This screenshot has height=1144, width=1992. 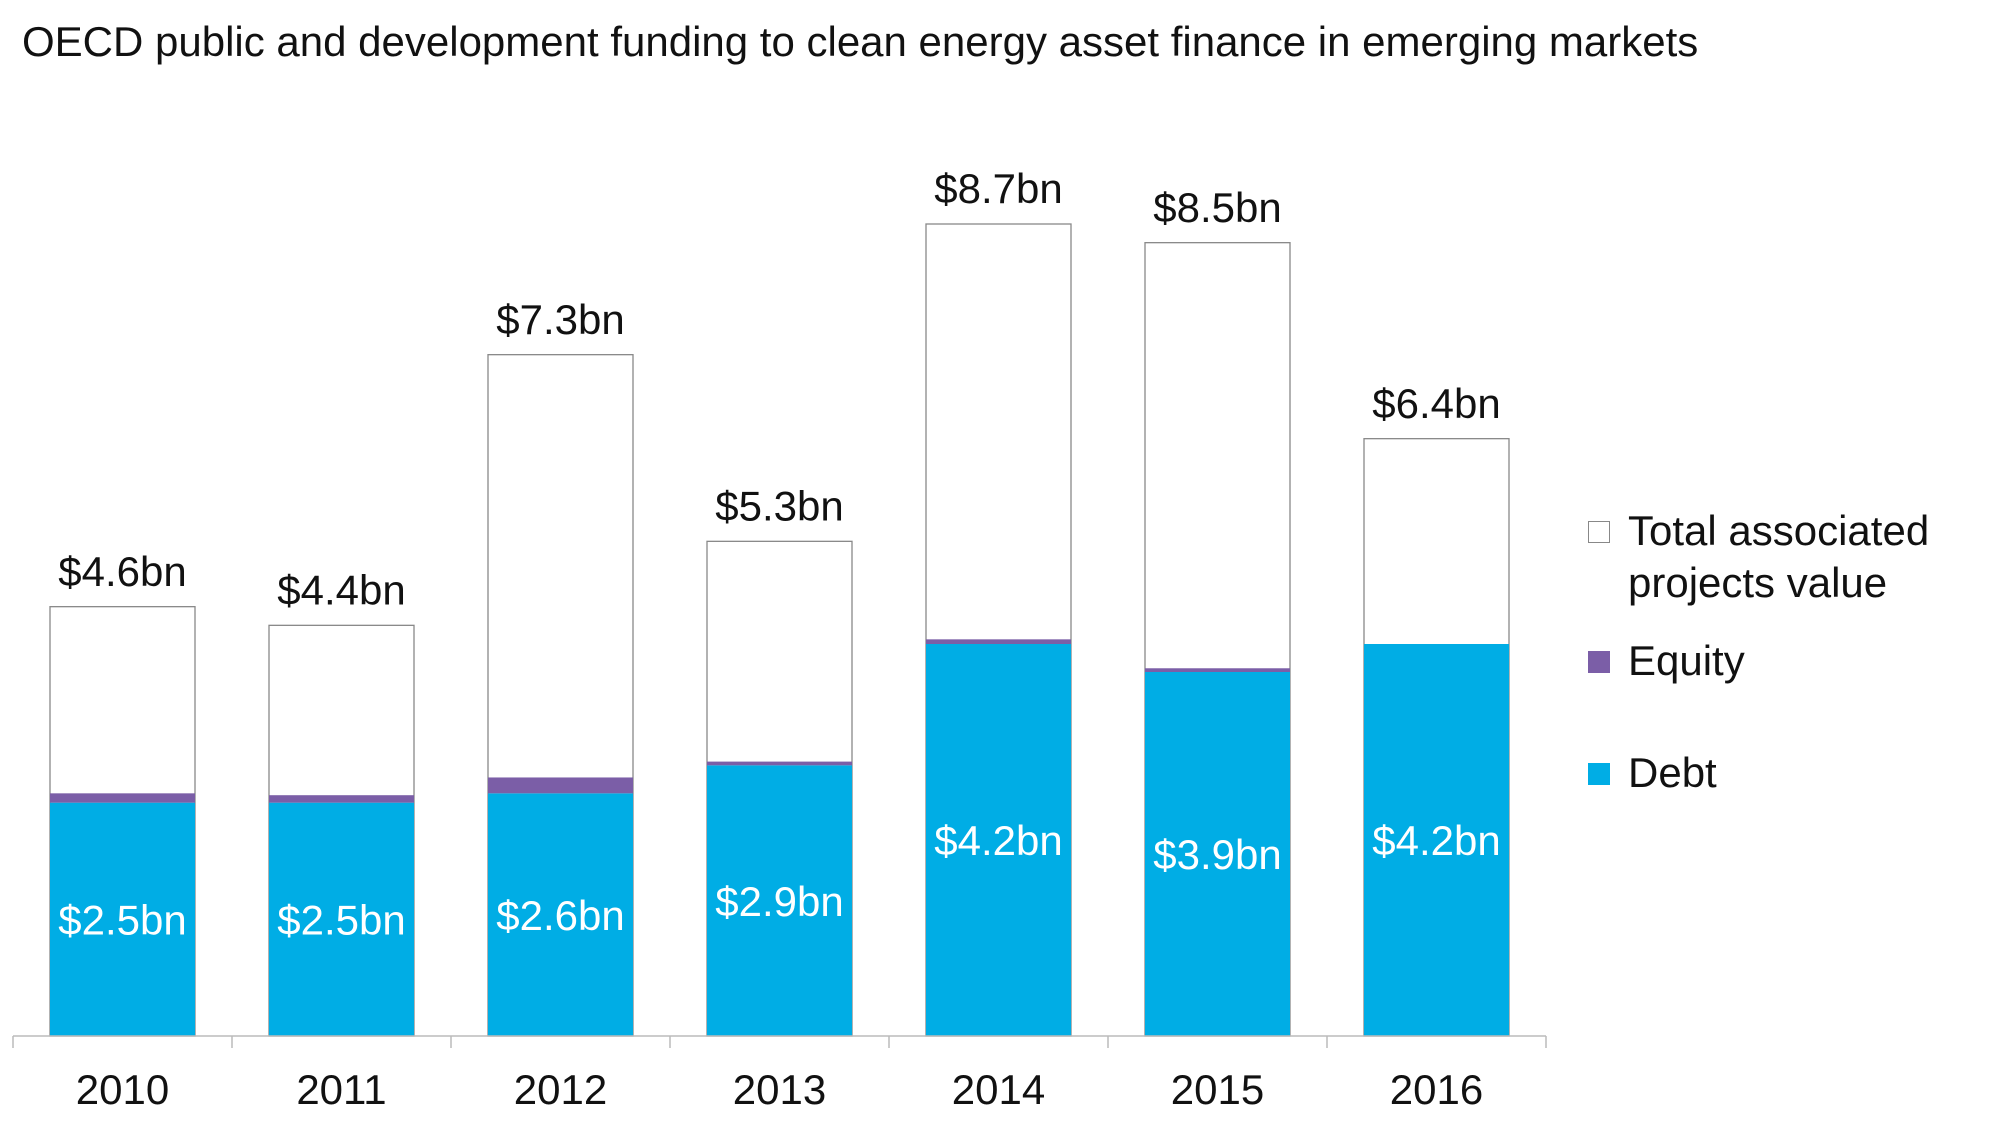 I want to click on legend-label: Equity, so click(x=1686, y=660).